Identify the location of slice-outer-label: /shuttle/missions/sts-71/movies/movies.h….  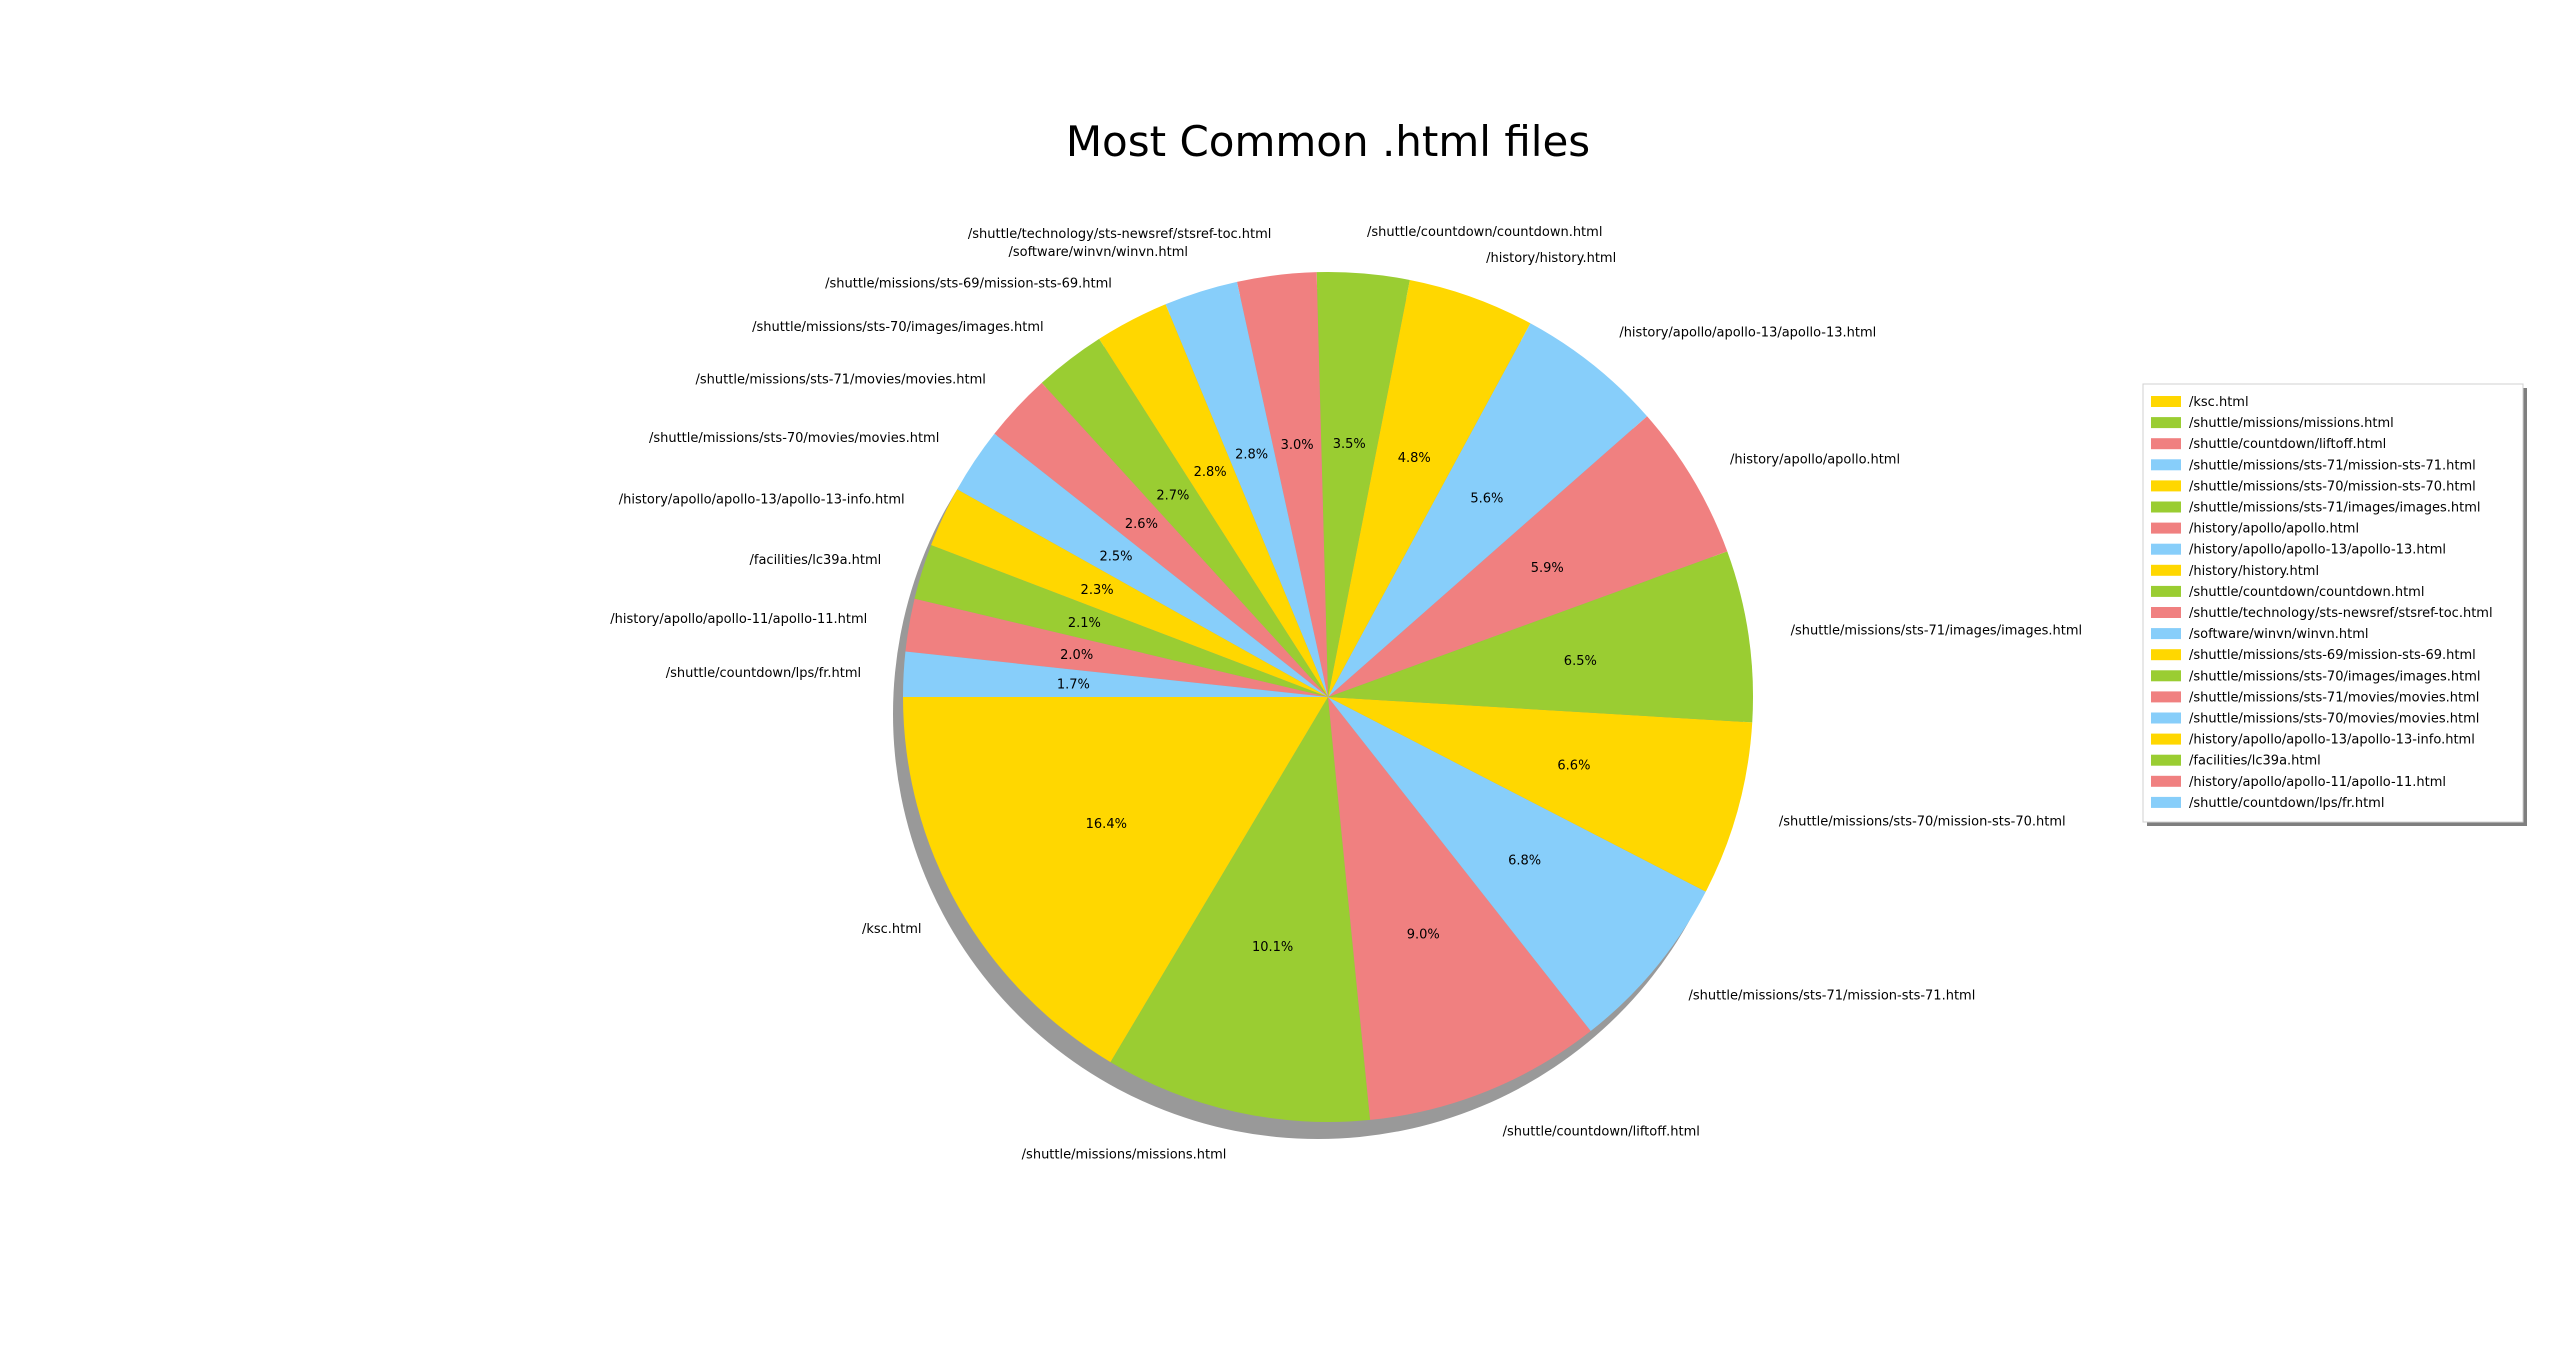
(841, 379).